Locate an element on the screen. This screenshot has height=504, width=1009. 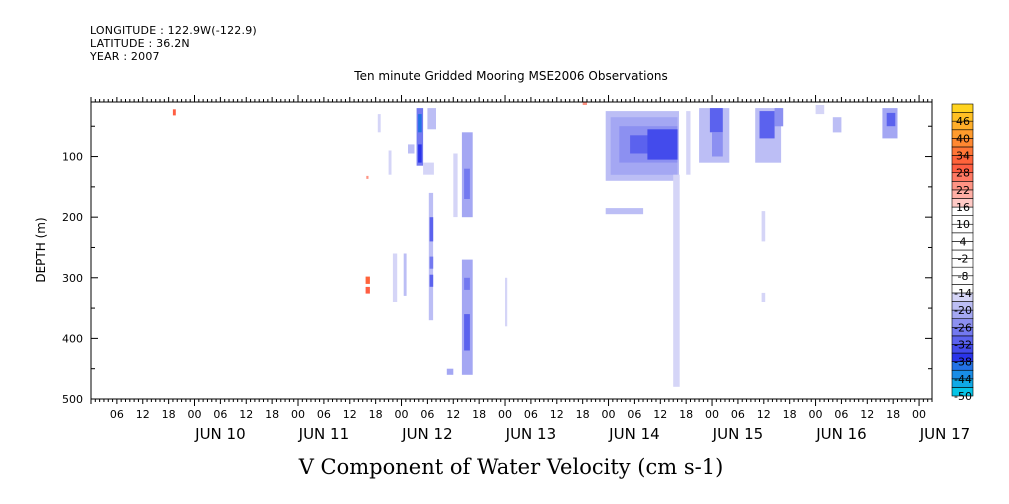
colorbar-label: 46 is located at coordinates (963, 121).